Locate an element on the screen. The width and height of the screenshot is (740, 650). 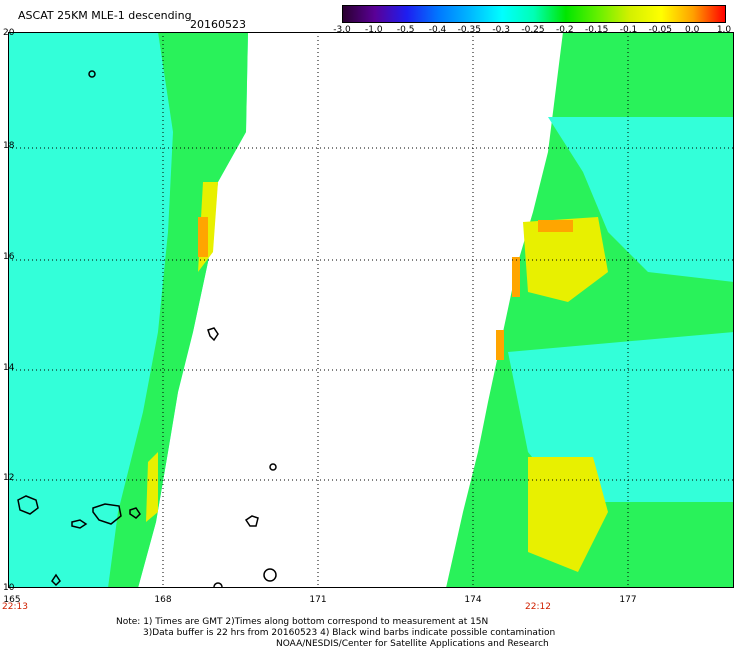
longitude-label: 177 is located at coordinates (628, 600).